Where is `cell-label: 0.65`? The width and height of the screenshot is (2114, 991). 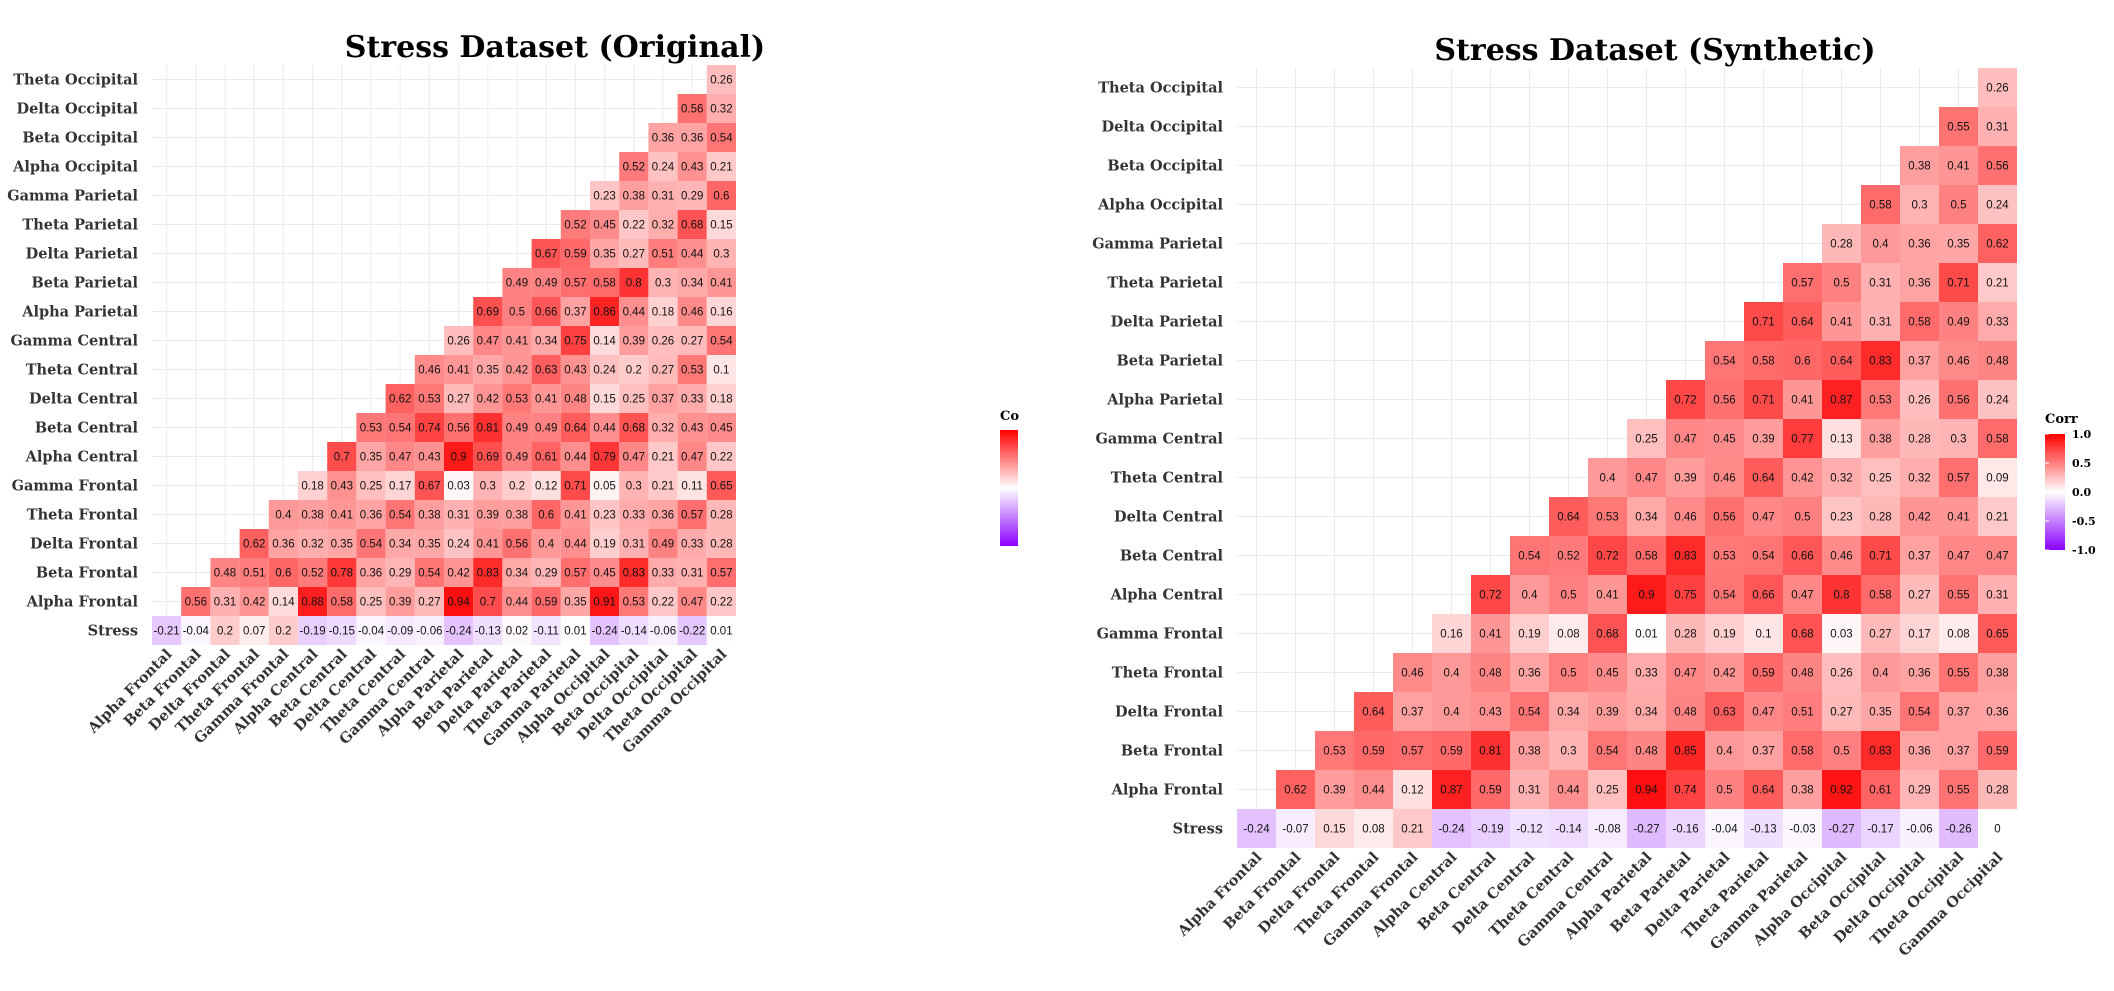
cell-label: 0.65 is located at coordinates (721, 487).